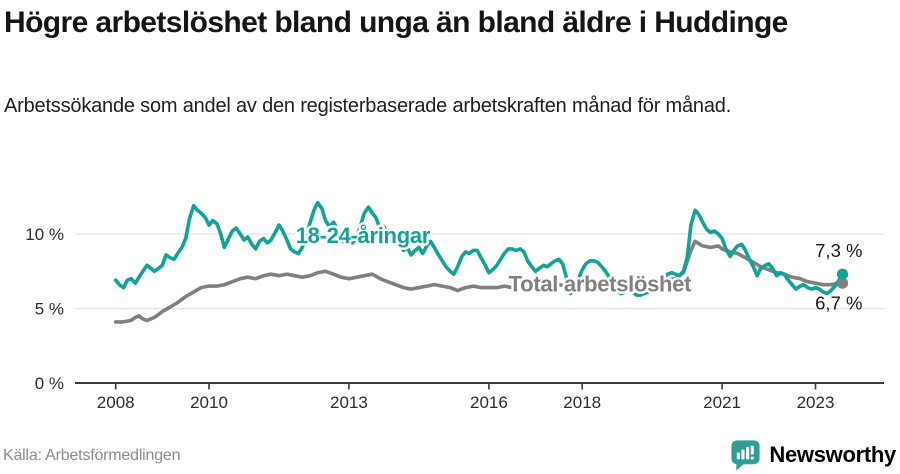  I want to click on x-tick-label: 2008, so click(116, 402).